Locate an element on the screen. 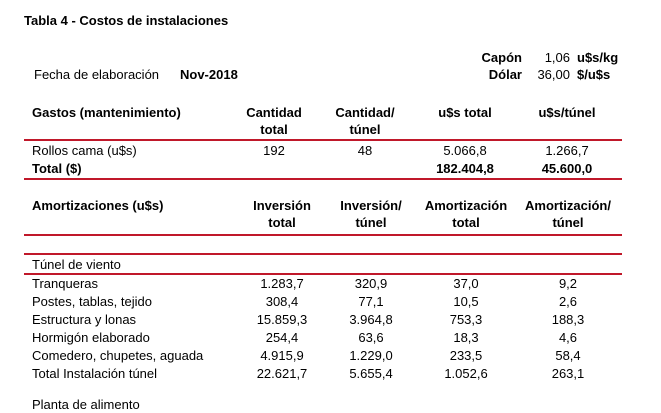 The height and width of the screenshot is (413, 661). amort-h2a: Inversión/ is located at coordinates (371, 205).